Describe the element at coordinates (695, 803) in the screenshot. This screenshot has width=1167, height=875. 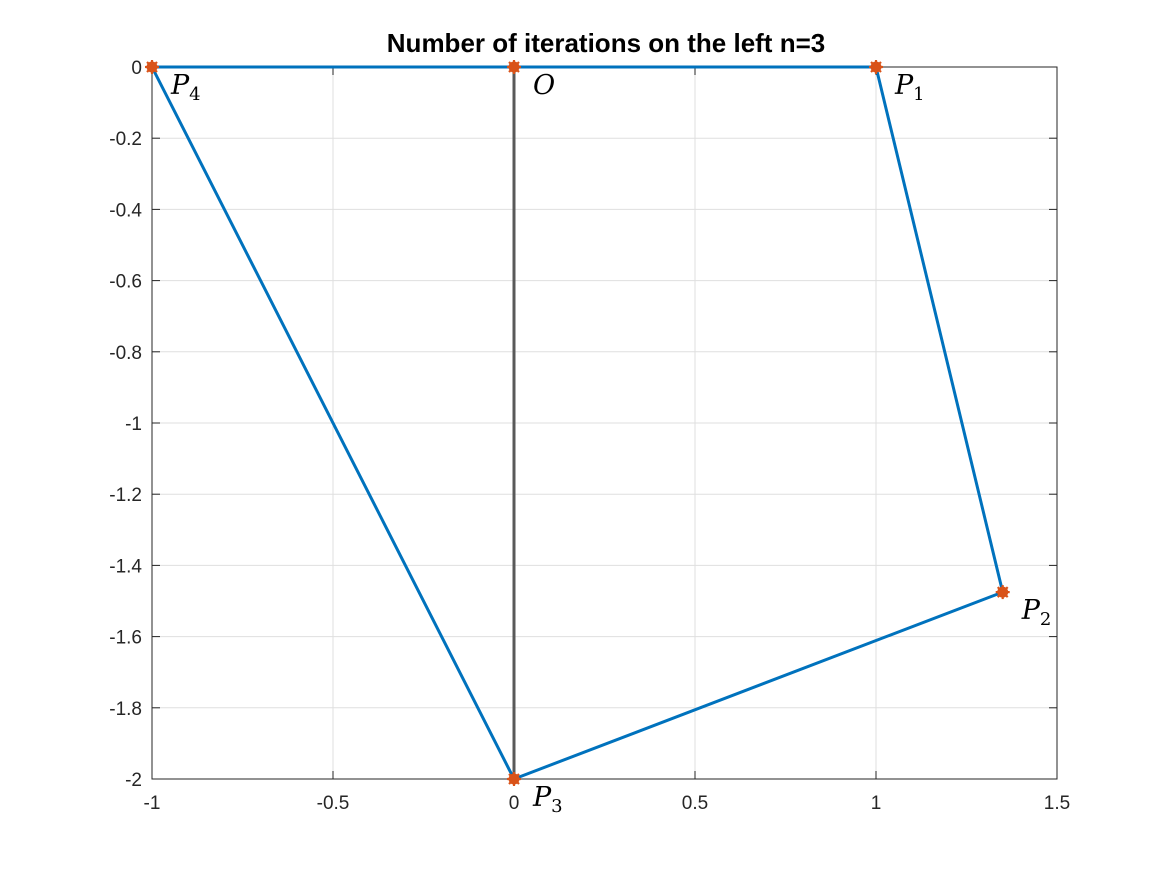
I see `x-tick-label: 0.5` at that location.